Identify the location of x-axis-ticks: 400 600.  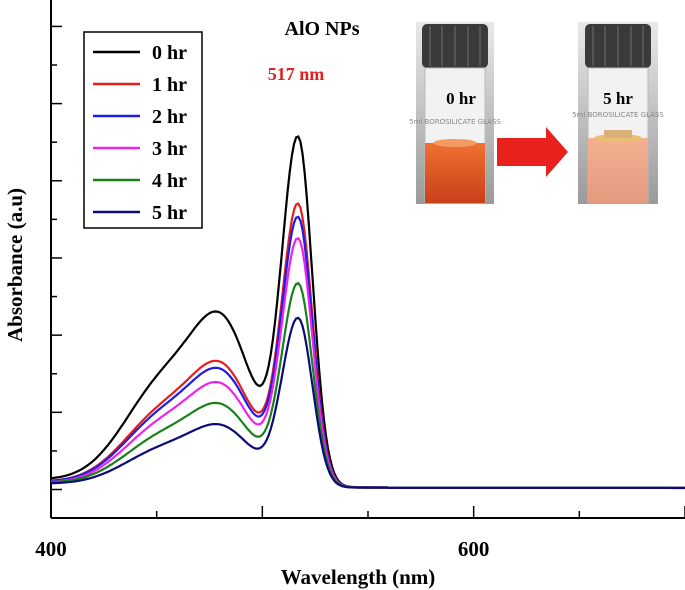
(360, 533).